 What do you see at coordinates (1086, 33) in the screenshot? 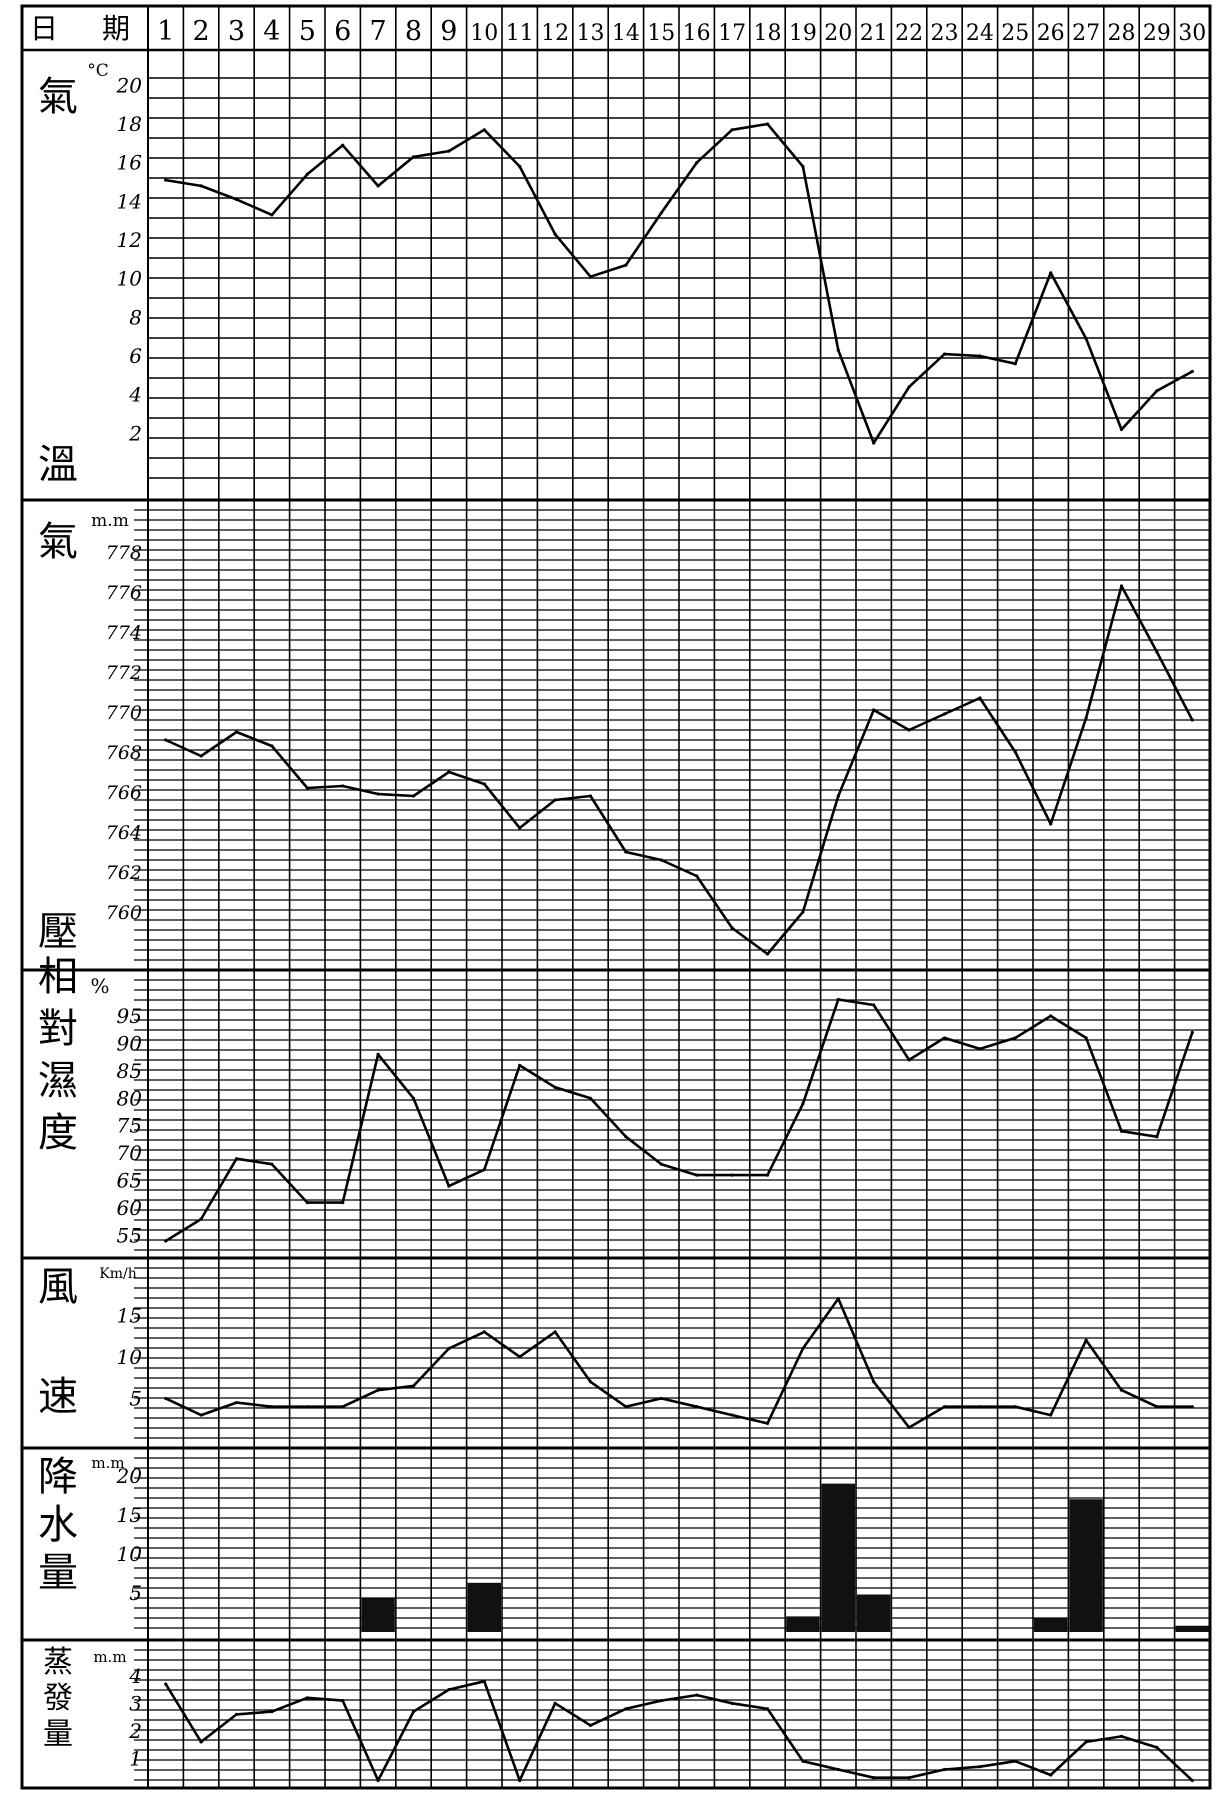
I see `day-number: 27` at bounding box center [1086, 33].